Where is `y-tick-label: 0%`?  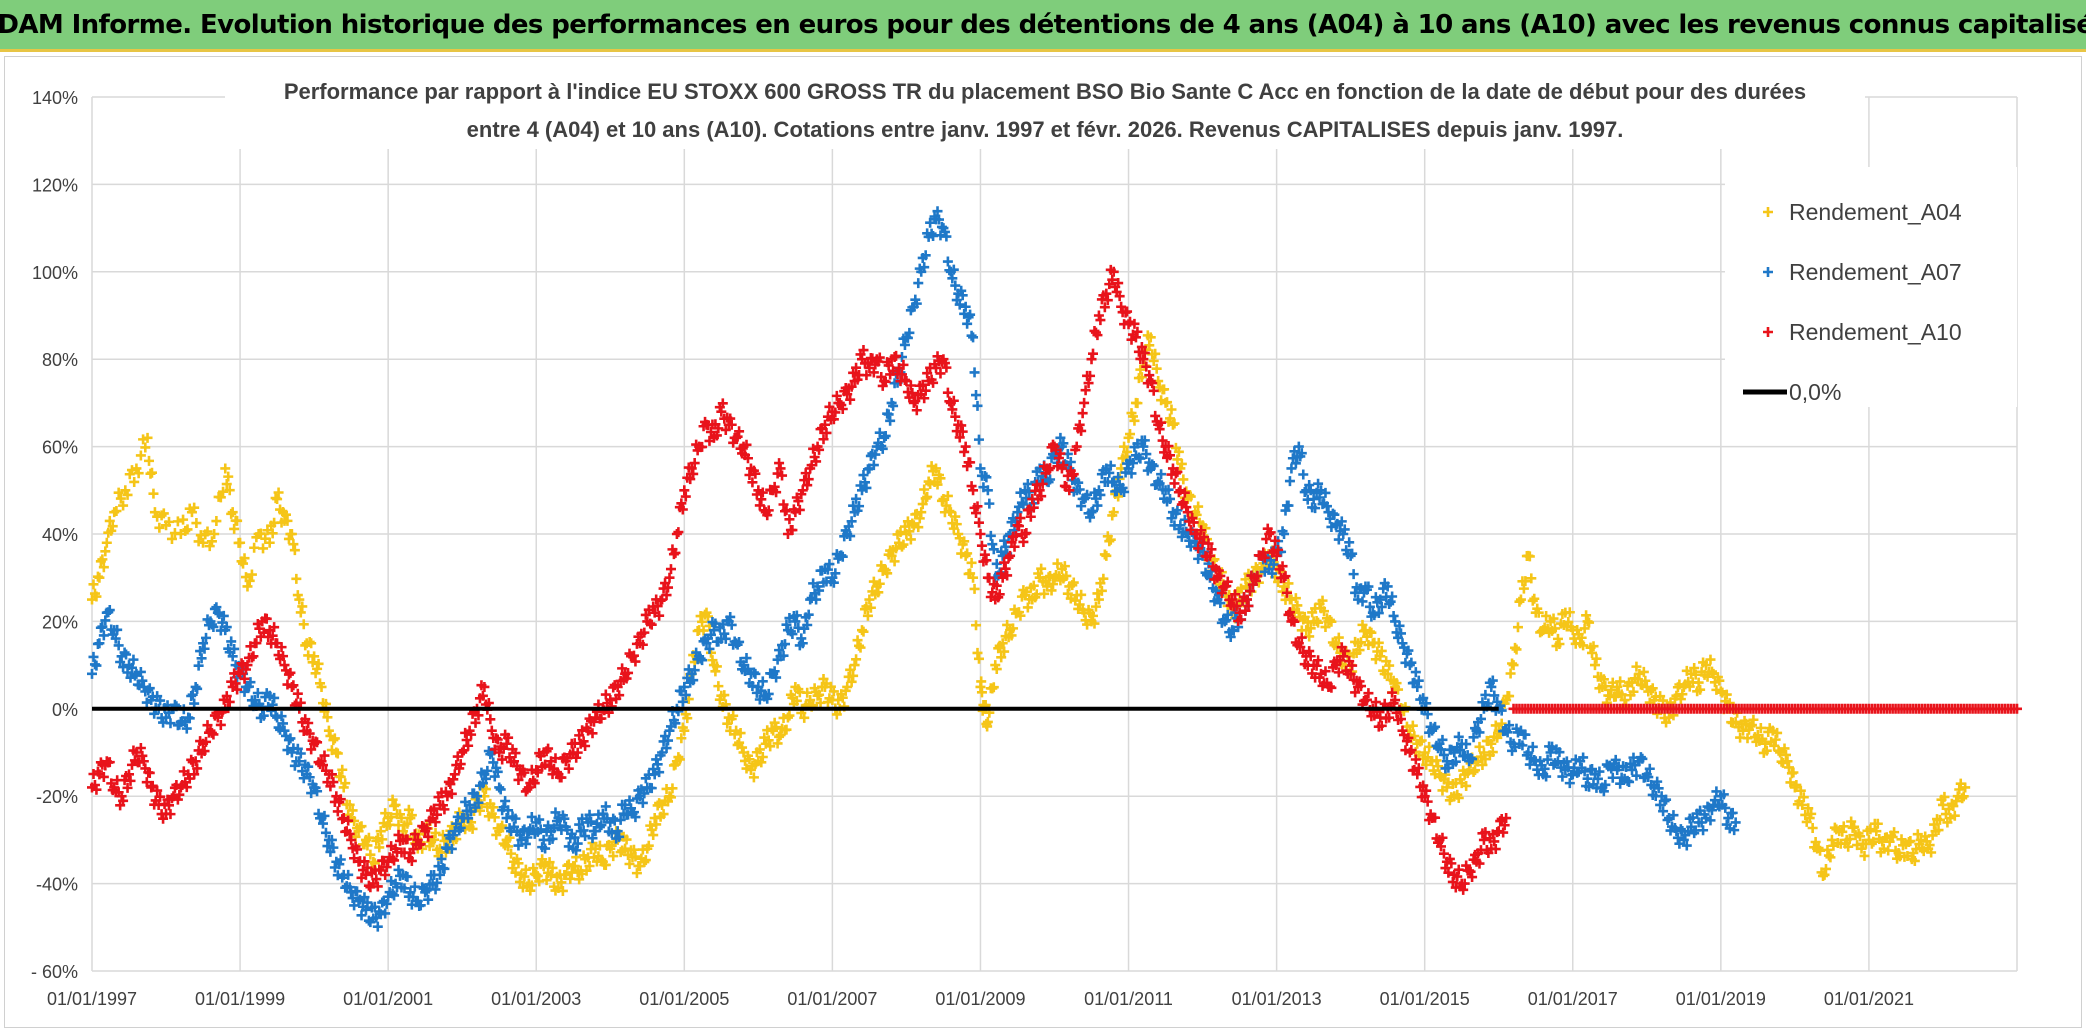
y-tick-label: 0% is located at coordinates (65, 710).